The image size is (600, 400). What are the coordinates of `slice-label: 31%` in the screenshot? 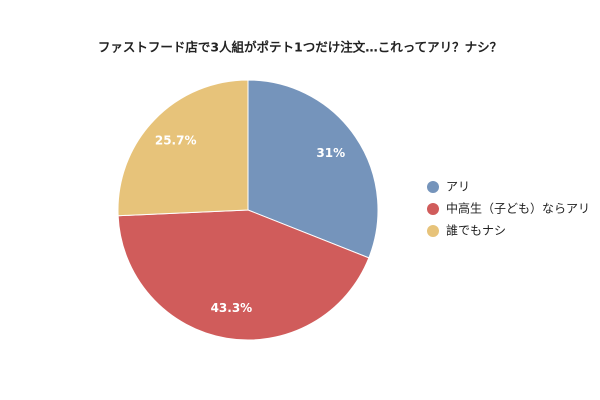 It's located at (330, 153).